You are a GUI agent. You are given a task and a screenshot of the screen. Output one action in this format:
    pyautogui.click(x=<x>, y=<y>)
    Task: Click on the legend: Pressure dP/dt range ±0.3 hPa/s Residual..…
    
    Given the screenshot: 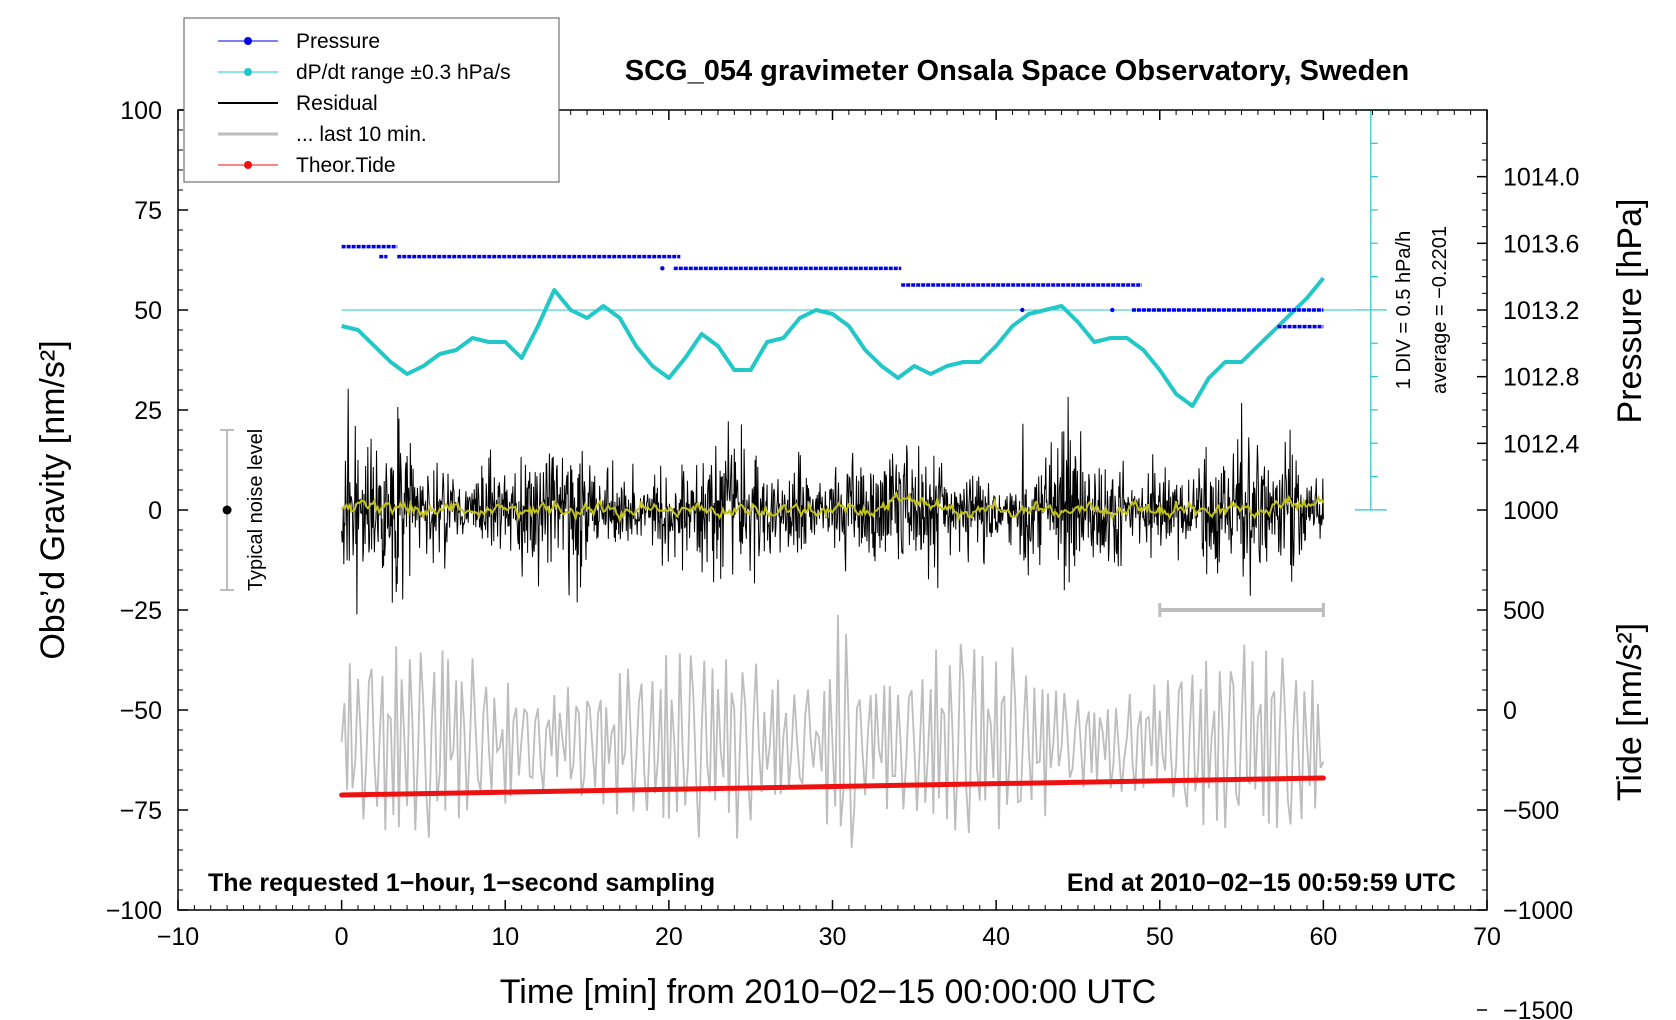 What is the action you would take?
    pyautogui.click(x=371, y=100)
    